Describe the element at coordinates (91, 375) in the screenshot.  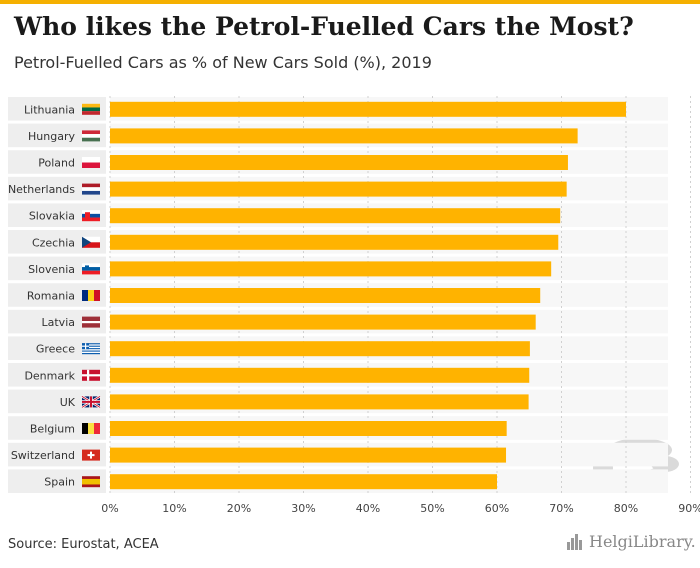
I see `denmark-flag-icon` at that location.